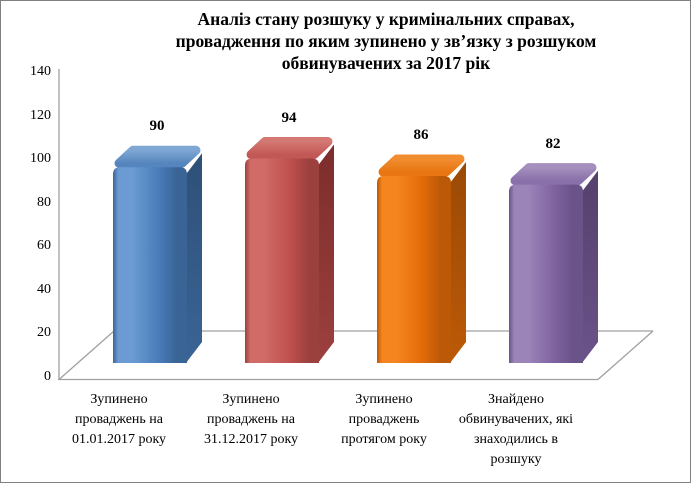 This screenshot has height=483, width=691. Describe the element at coordinates (251, 419) in the screenshot. I see `category-label: Зупинено проваджень на 31.12.2017 року` at that location.